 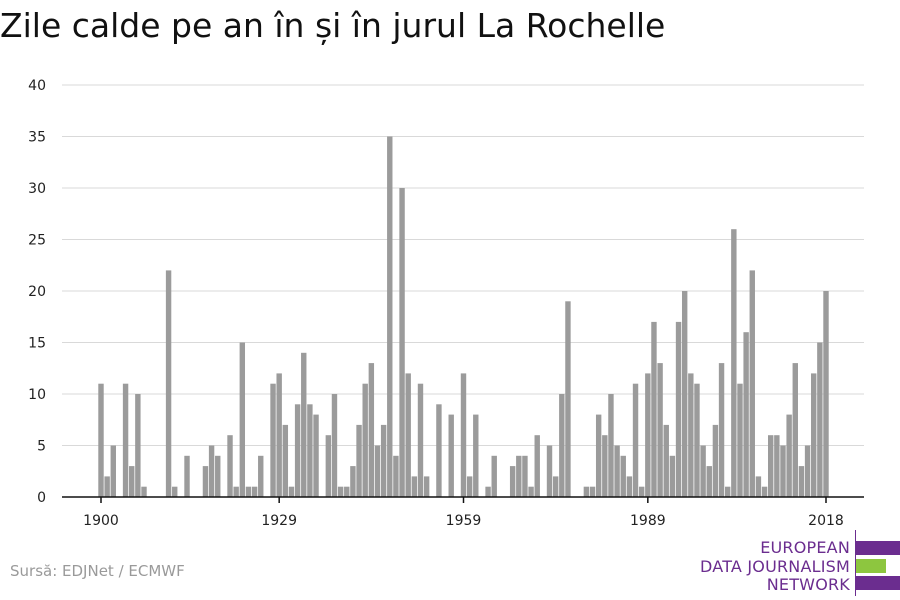 What do you see at coordinates (230, 466) in the screenshot?
I see `bar-1921` at bounding box center [230, 466].